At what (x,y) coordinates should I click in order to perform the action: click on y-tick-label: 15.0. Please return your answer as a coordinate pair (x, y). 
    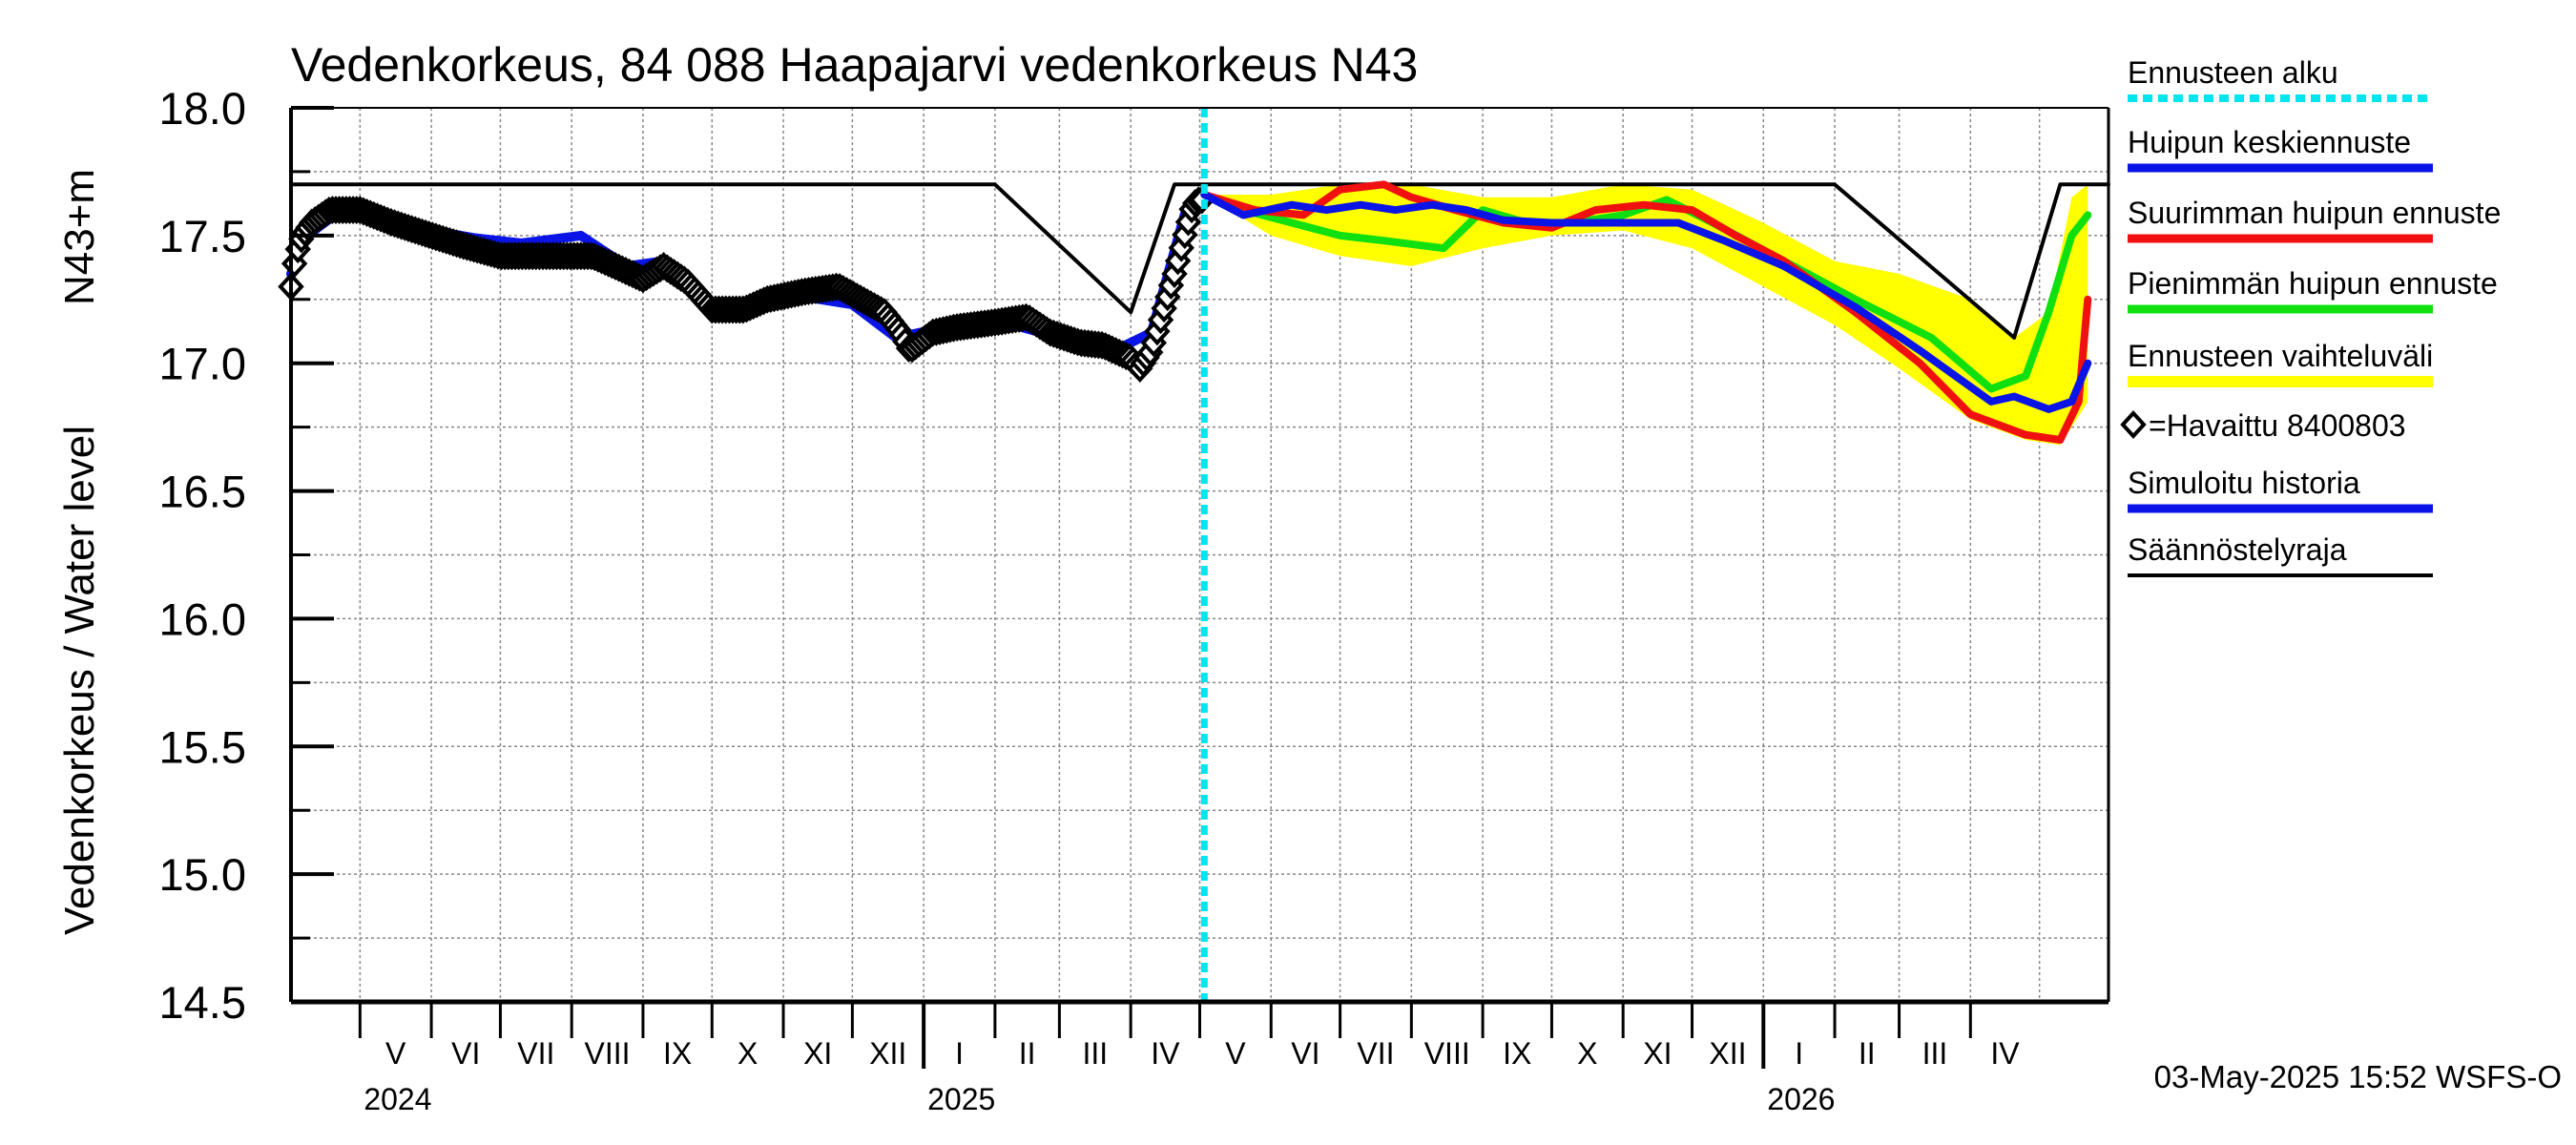
    Looking at the image, I should click on (202, 875).